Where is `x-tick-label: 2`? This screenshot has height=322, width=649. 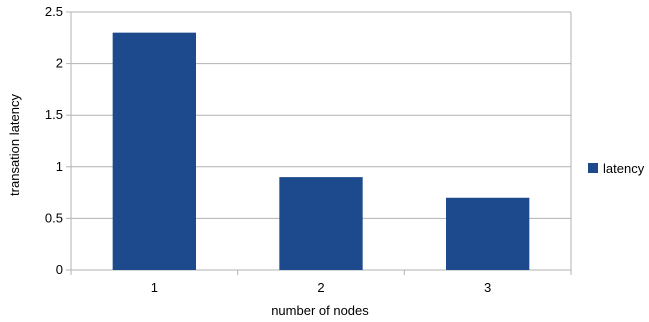
x-tick-label: 2 is located at coordinates (320, 287).